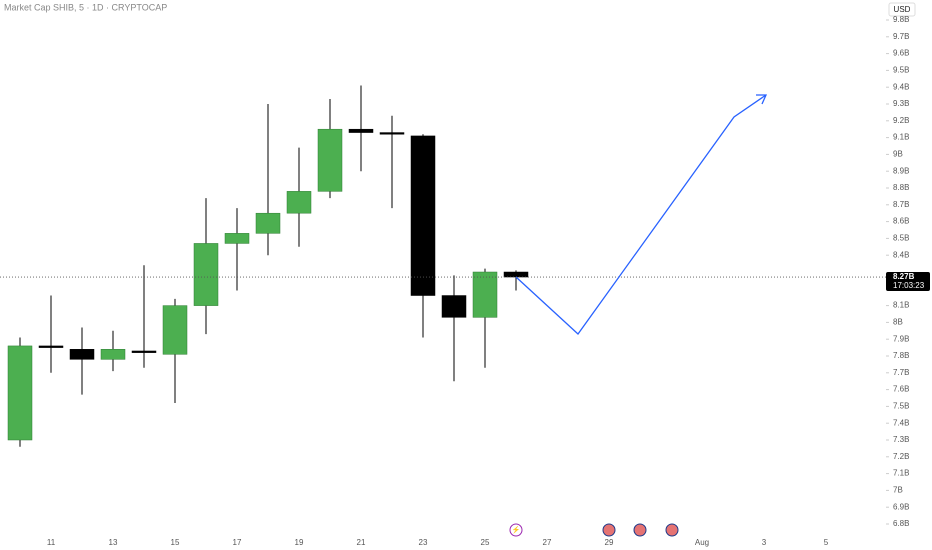 Image resolution: width=932 pixels, height=550 pixels. I want to click on y-tick-label: 7.4B, so click(901, 422).